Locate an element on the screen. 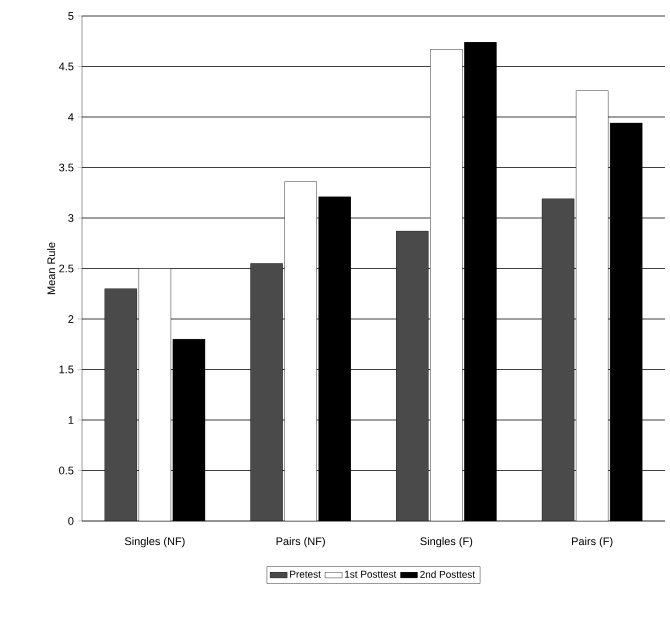 This screenshot has width=670, height=620. x-tick-label: Pairs (F) is located at coordinates (592, 542).